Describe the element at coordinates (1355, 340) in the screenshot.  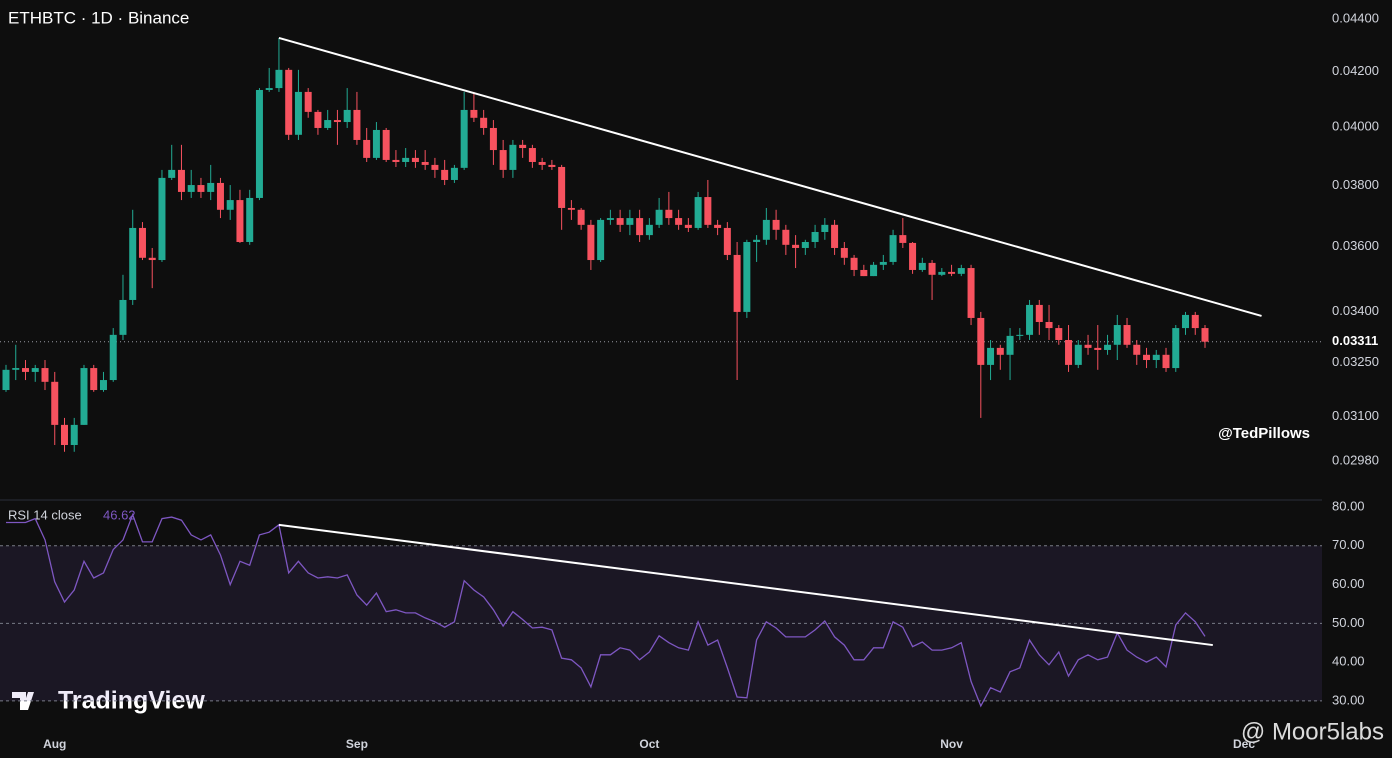
I see `last-price-label: 0.03311` at that location.